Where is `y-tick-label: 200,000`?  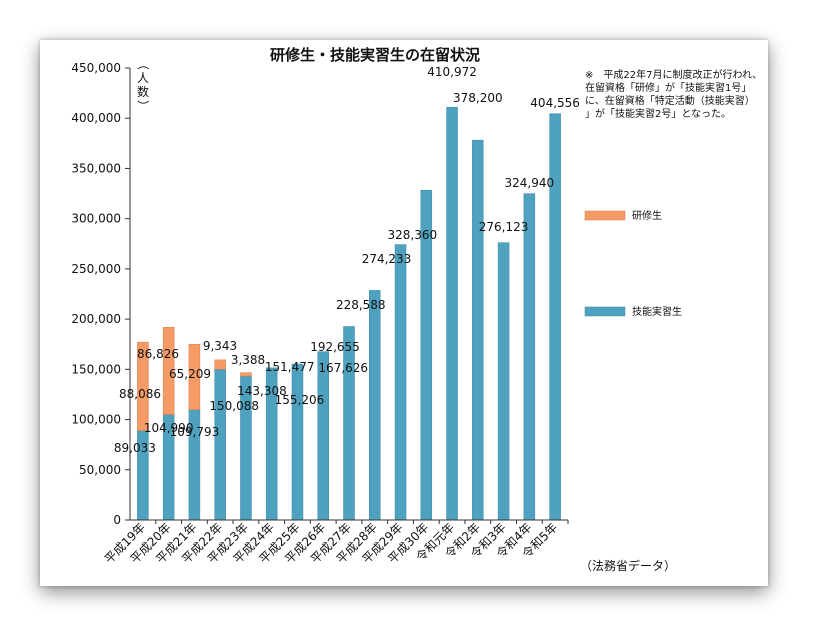 y-tick-label: 200,000 is located at coordinates (96, 319).